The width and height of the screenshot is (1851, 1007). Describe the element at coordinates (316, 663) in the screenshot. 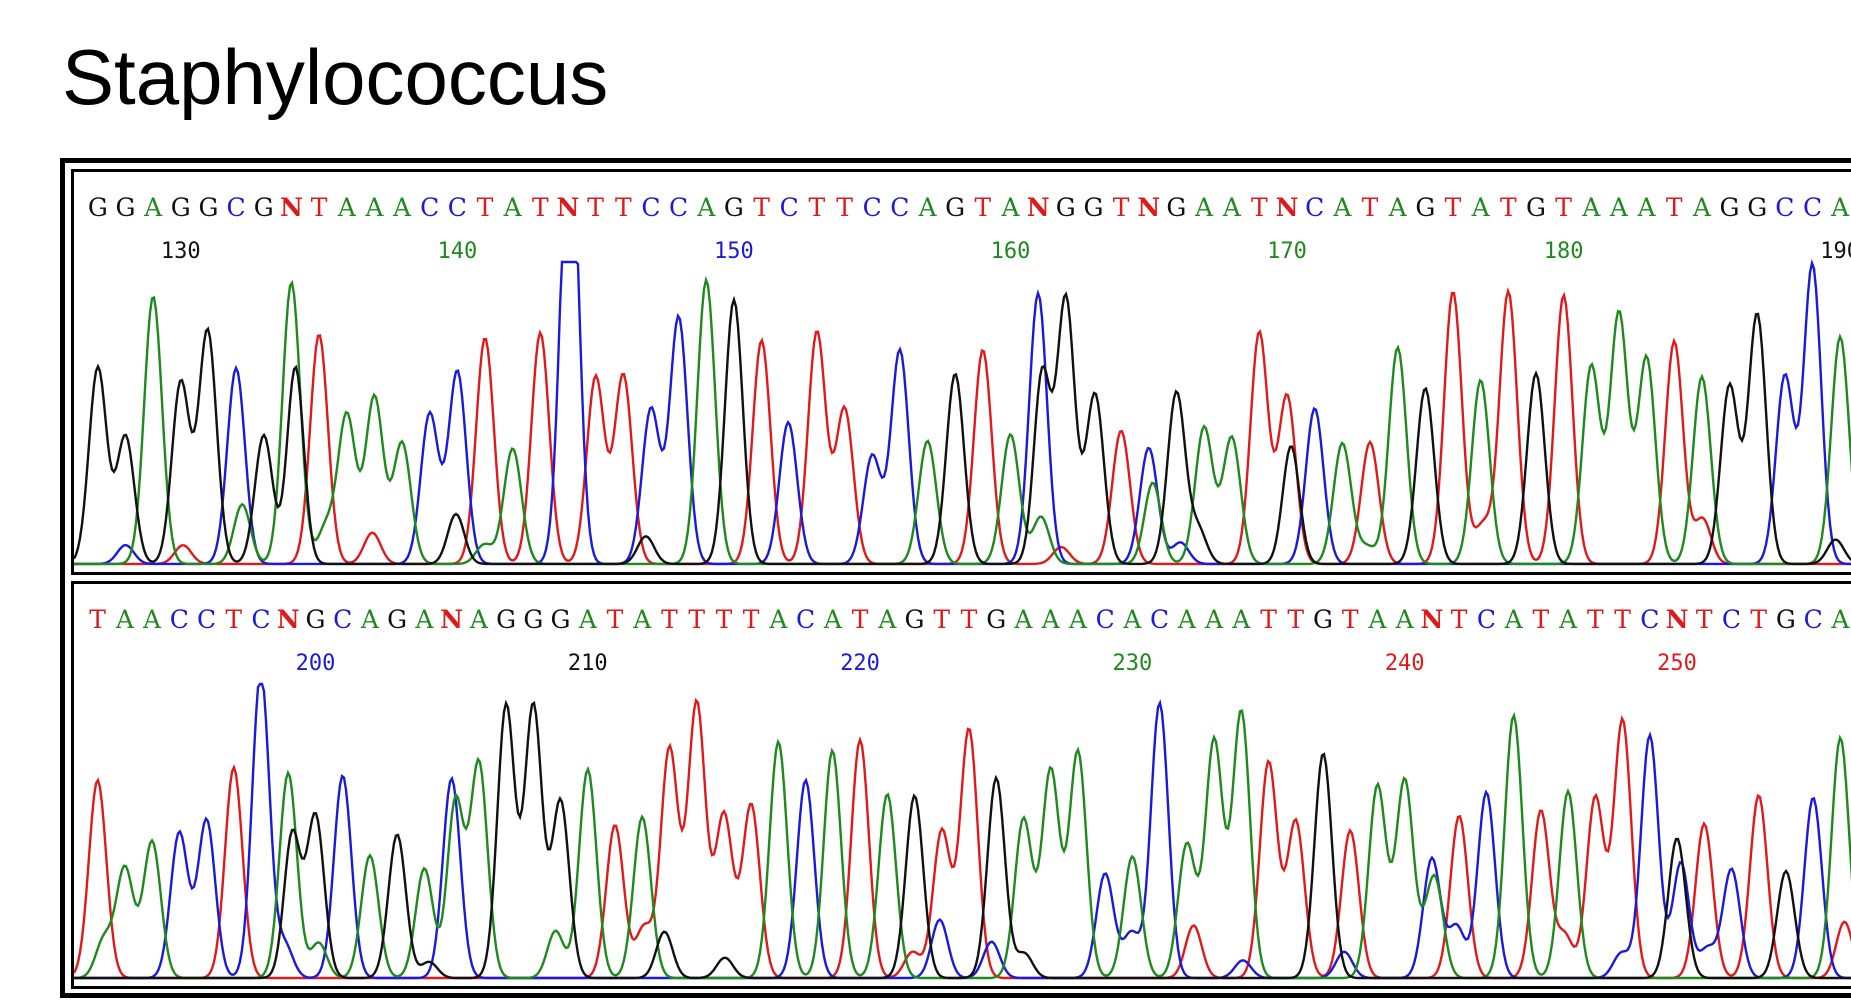

I see `position-tick-label: 200` at that location.